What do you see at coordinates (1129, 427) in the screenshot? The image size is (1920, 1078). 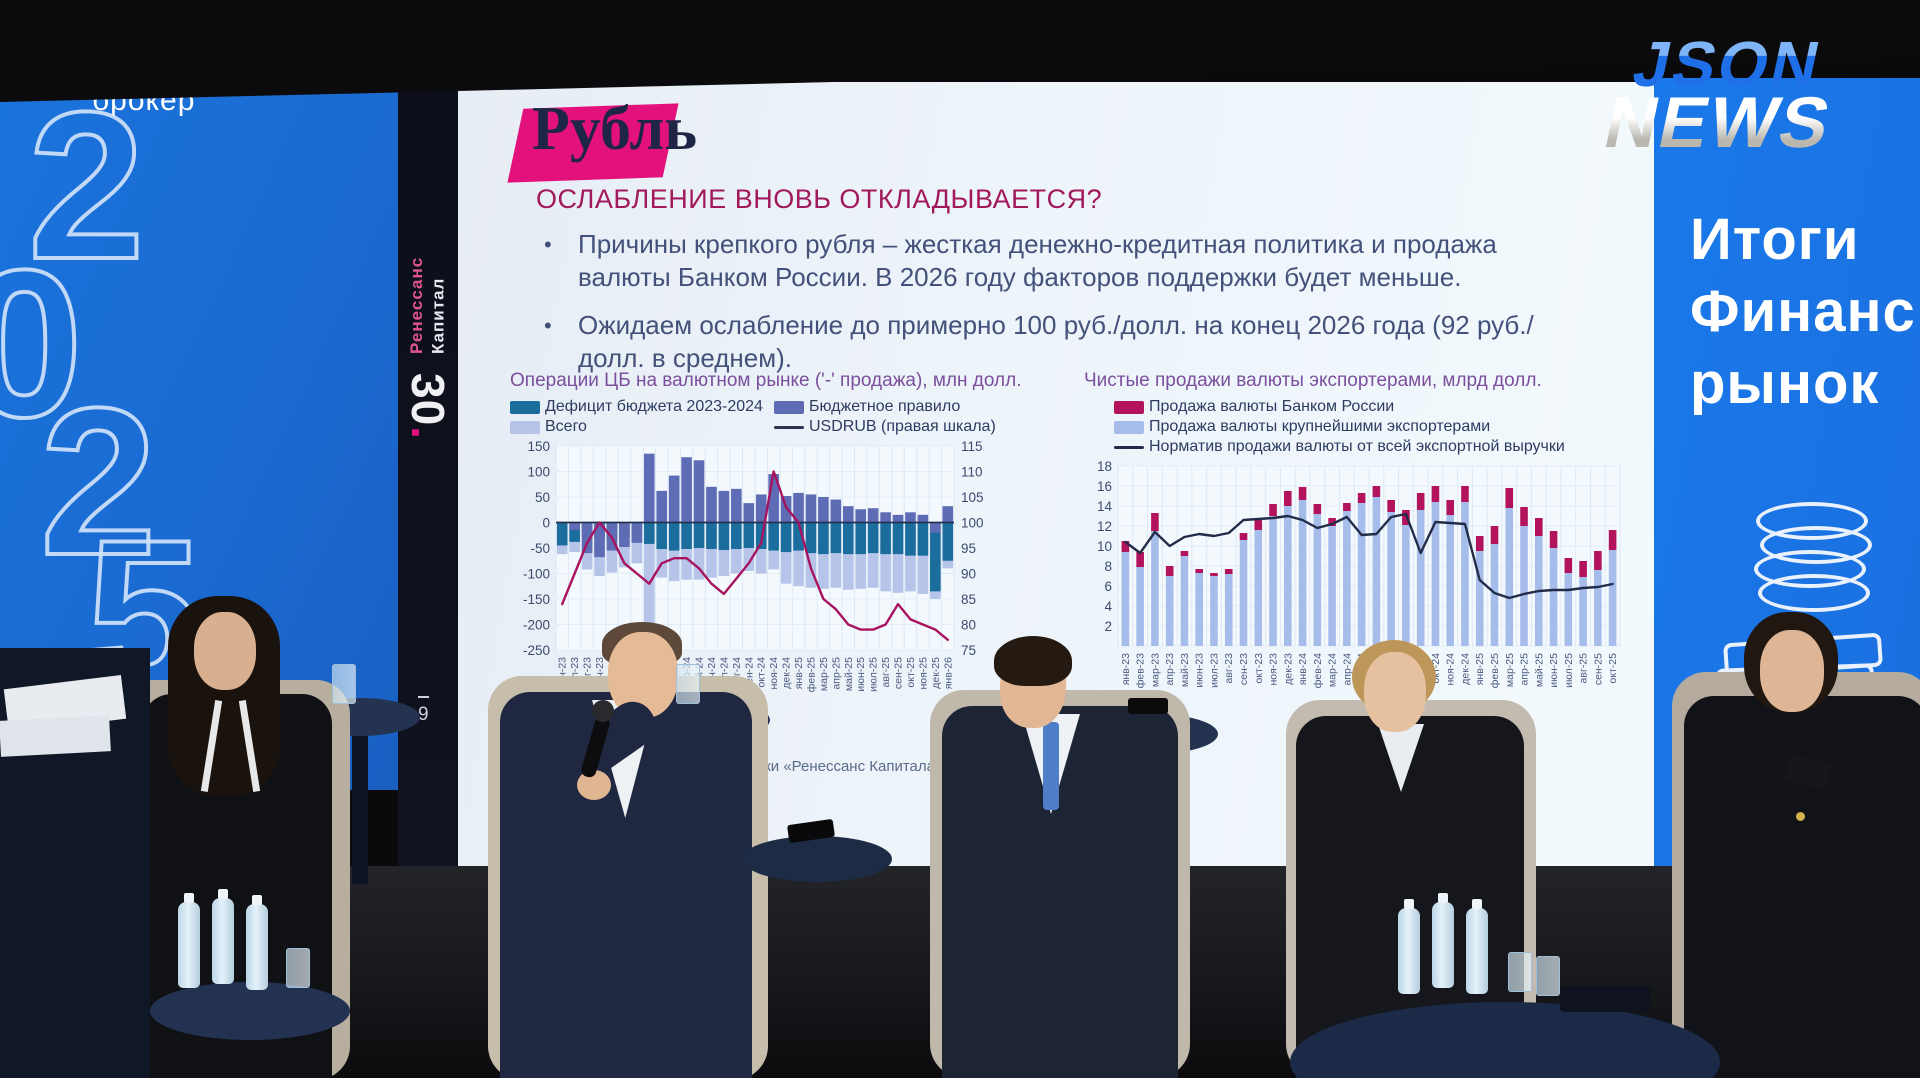 I see `exporter-sales-swatch` at bounding box center [1129, 427].